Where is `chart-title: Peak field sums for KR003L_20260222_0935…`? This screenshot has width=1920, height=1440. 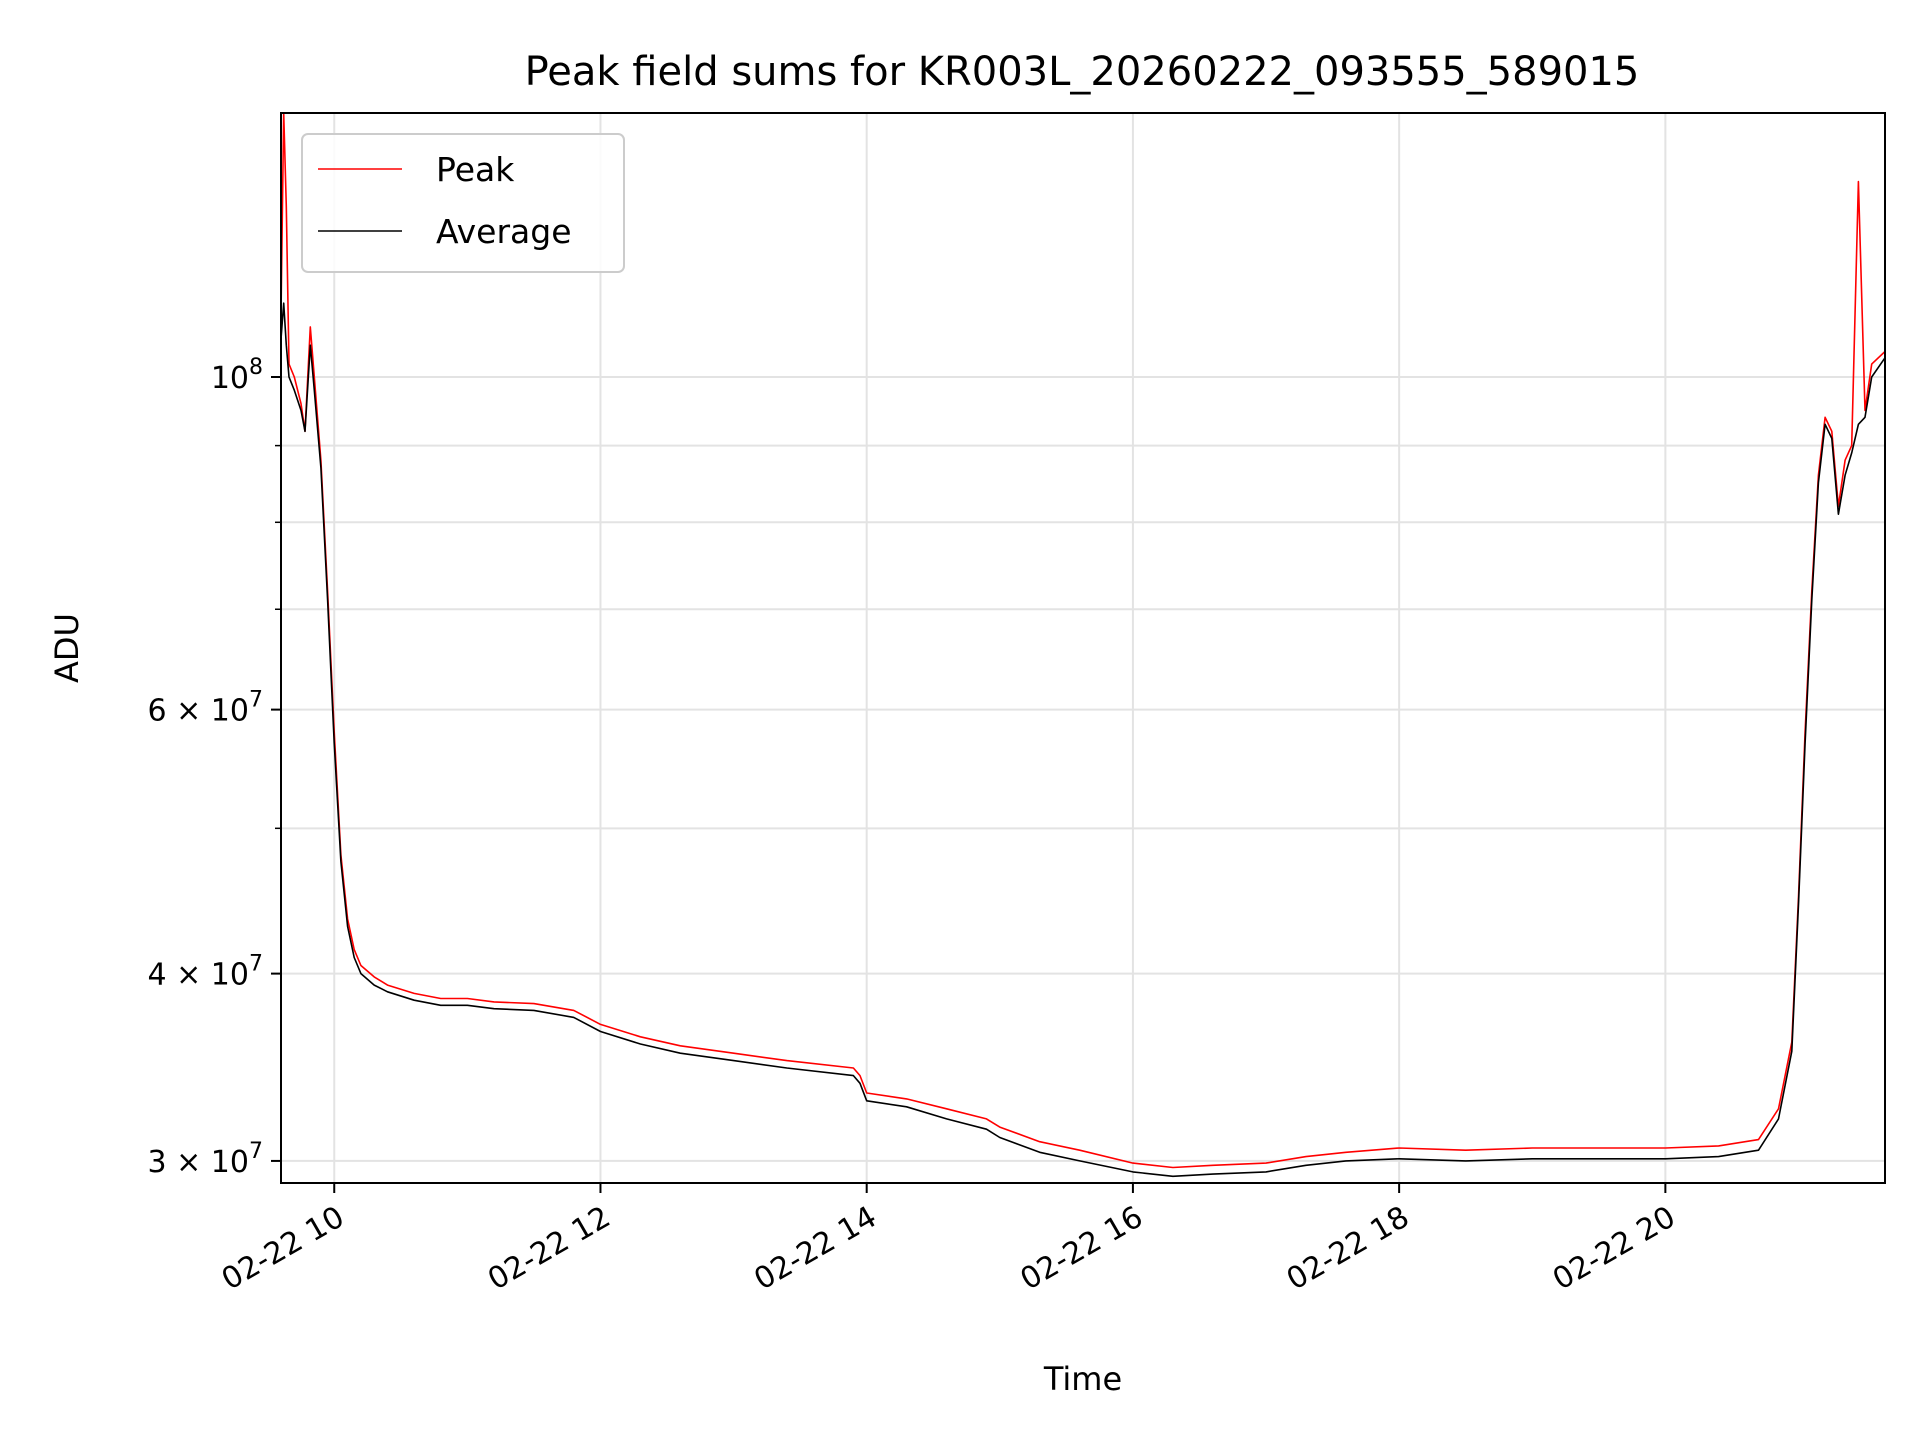
chart-title: Peak field sums for KR003L_20260222_0935… is located at coordinates (1082, 72).